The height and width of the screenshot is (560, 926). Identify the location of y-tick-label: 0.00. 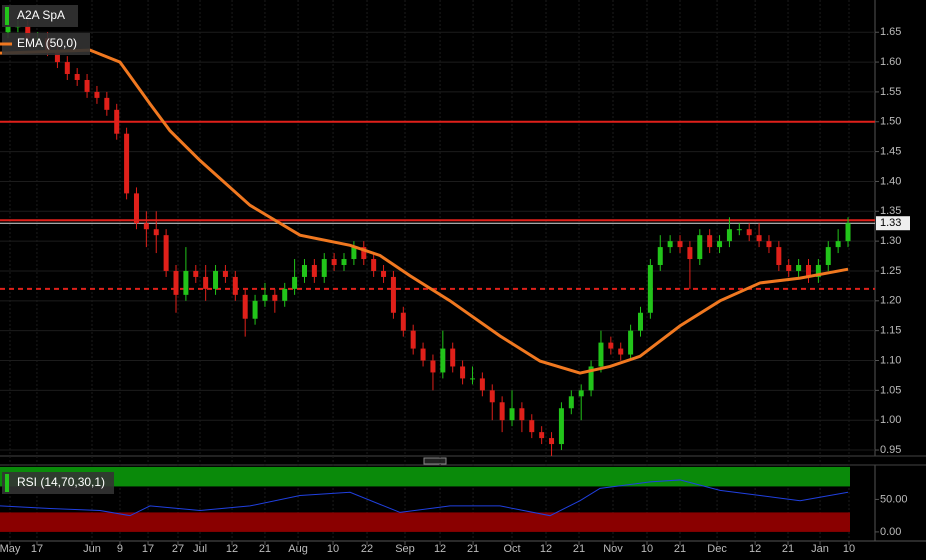
(890, 532).